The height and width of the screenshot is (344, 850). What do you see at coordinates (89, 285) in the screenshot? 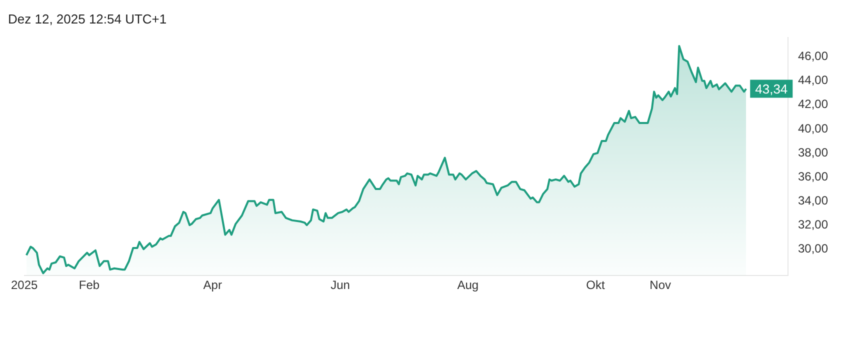
I see `x-tick-label: Feb` at bounding box center [89, 285].